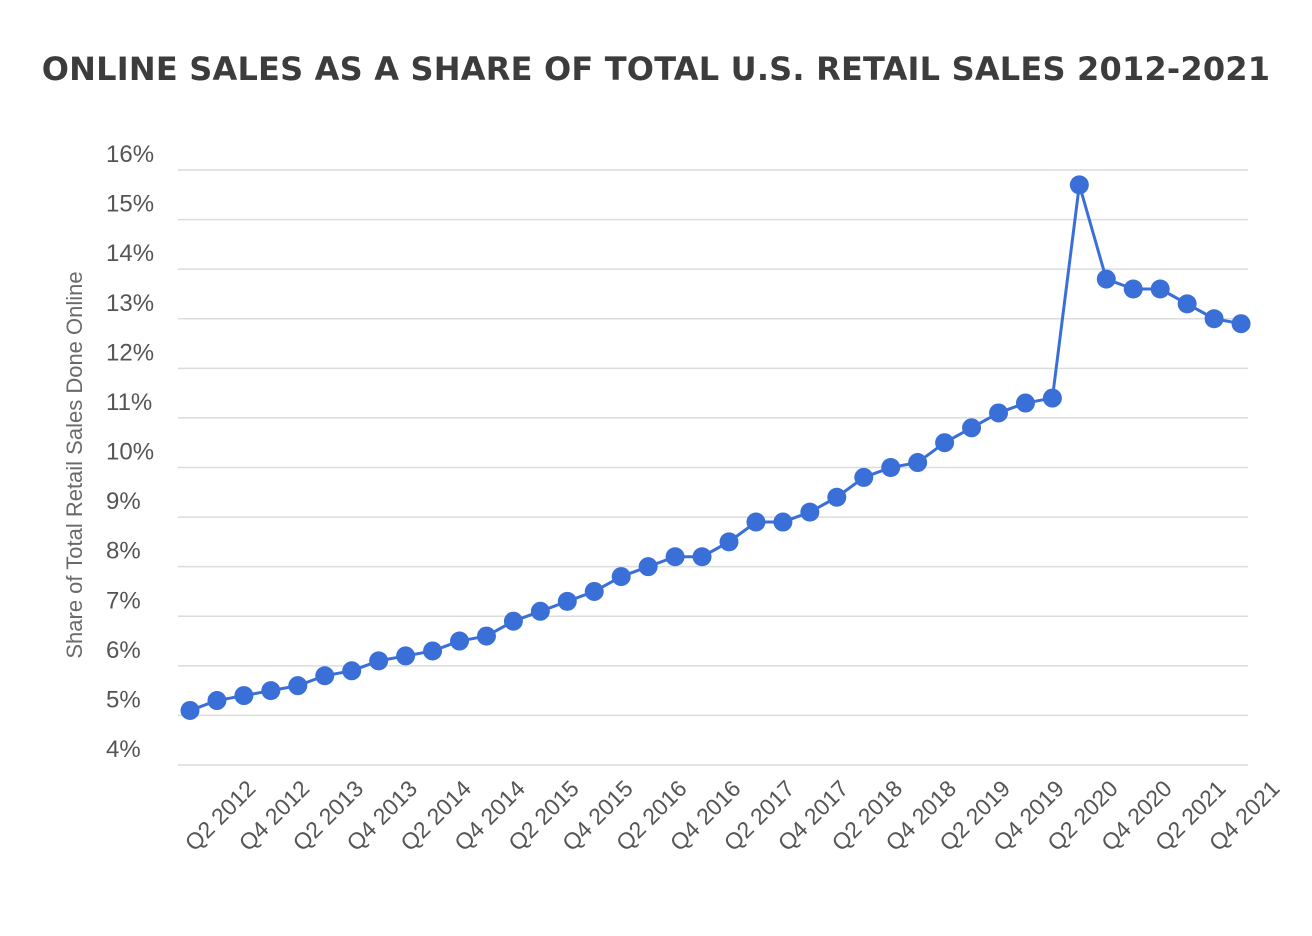  I want to click on data-point-q2-2015, so click(540, 611).